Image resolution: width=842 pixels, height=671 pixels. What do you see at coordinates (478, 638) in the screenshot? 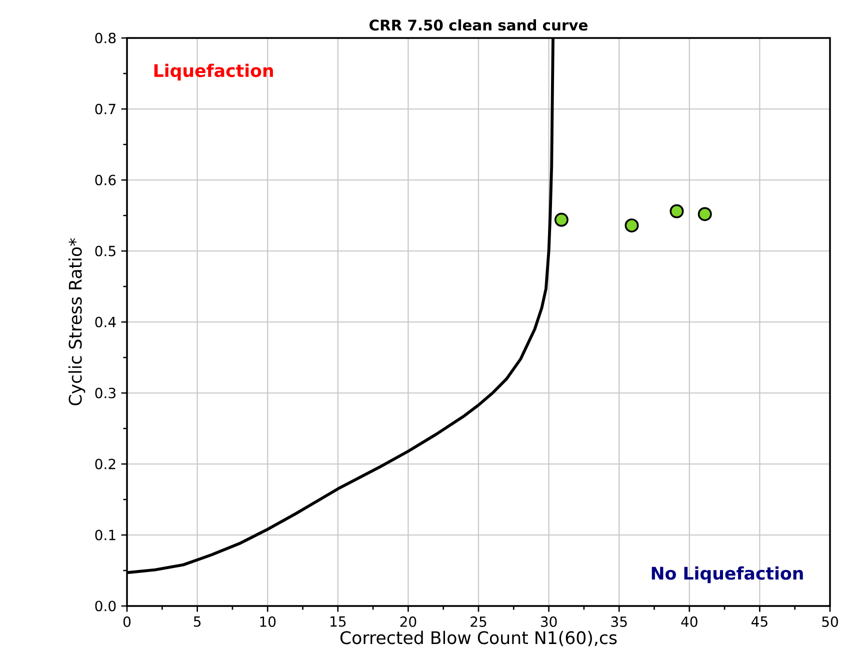
I see `x-axis-title: Corrected Blow Count N1(60),cs` at bounding box center [478, 638].